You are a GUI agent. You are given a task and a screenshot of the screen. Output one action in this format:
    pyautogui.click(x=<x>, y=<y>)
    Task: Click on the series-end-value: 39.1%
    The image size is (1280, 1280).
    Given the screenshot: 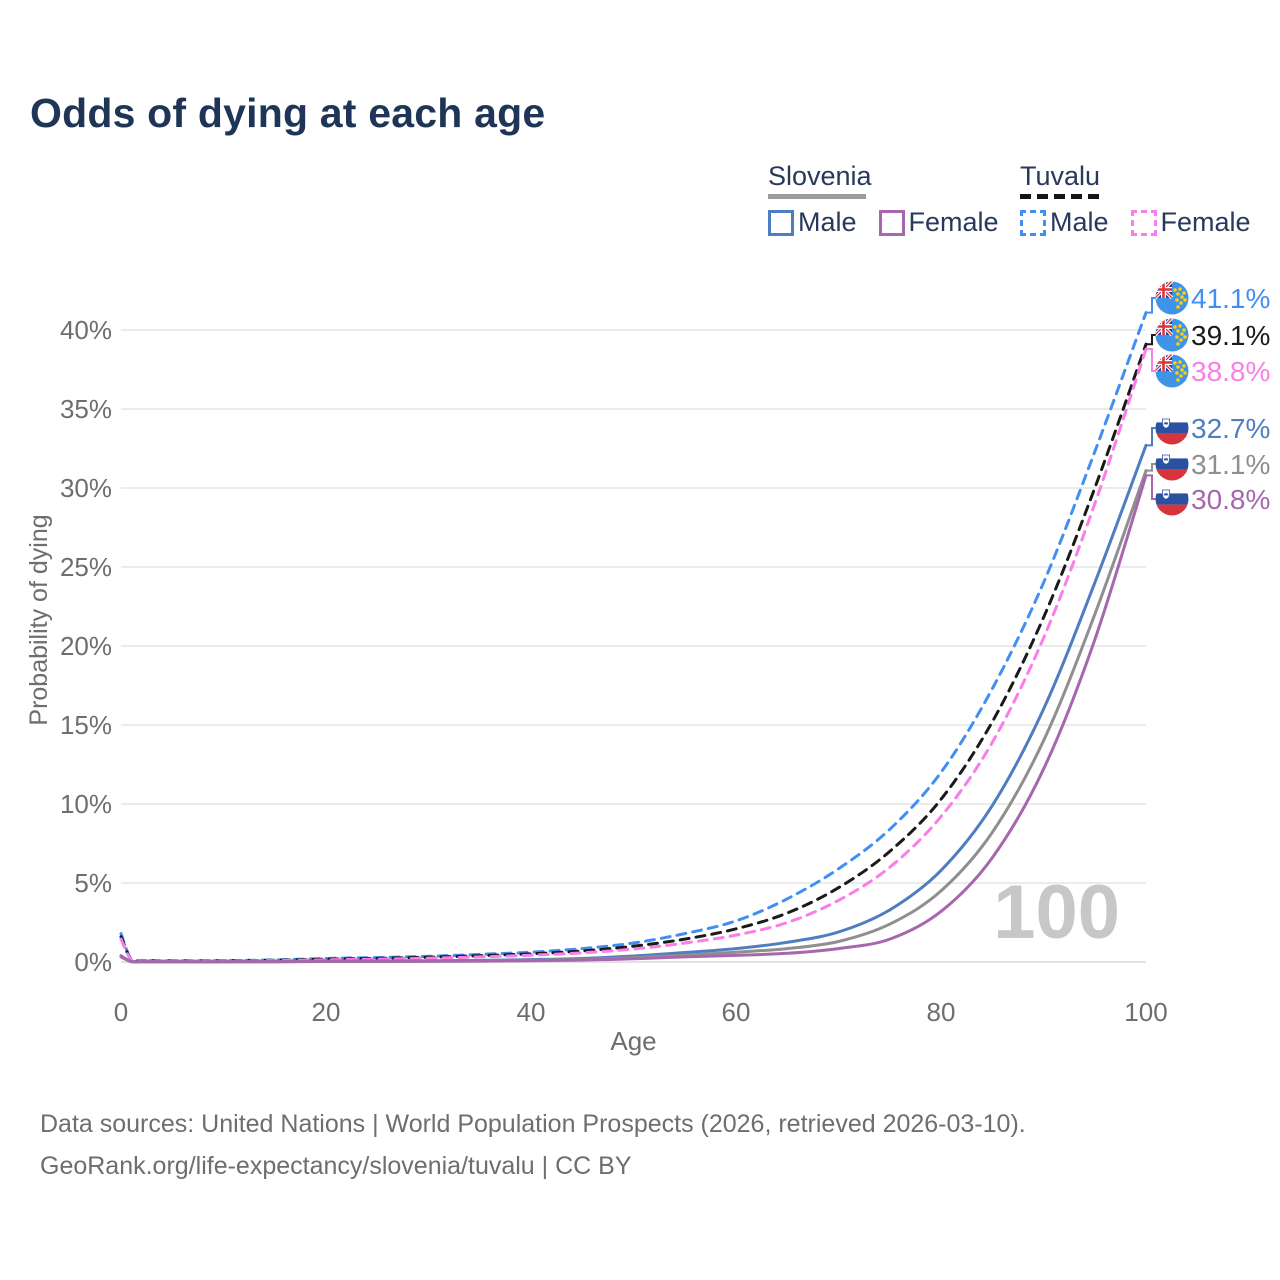 What is the action you would take?
    pyautogui.click(x=1230, y=335)
    